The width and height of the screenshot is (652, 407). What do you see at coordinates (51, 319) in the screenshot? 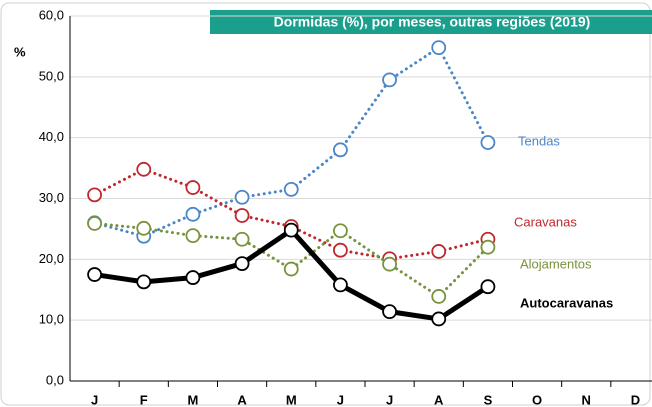
I see `y-tick-label: 10,0` at bounding box center [51, 319].